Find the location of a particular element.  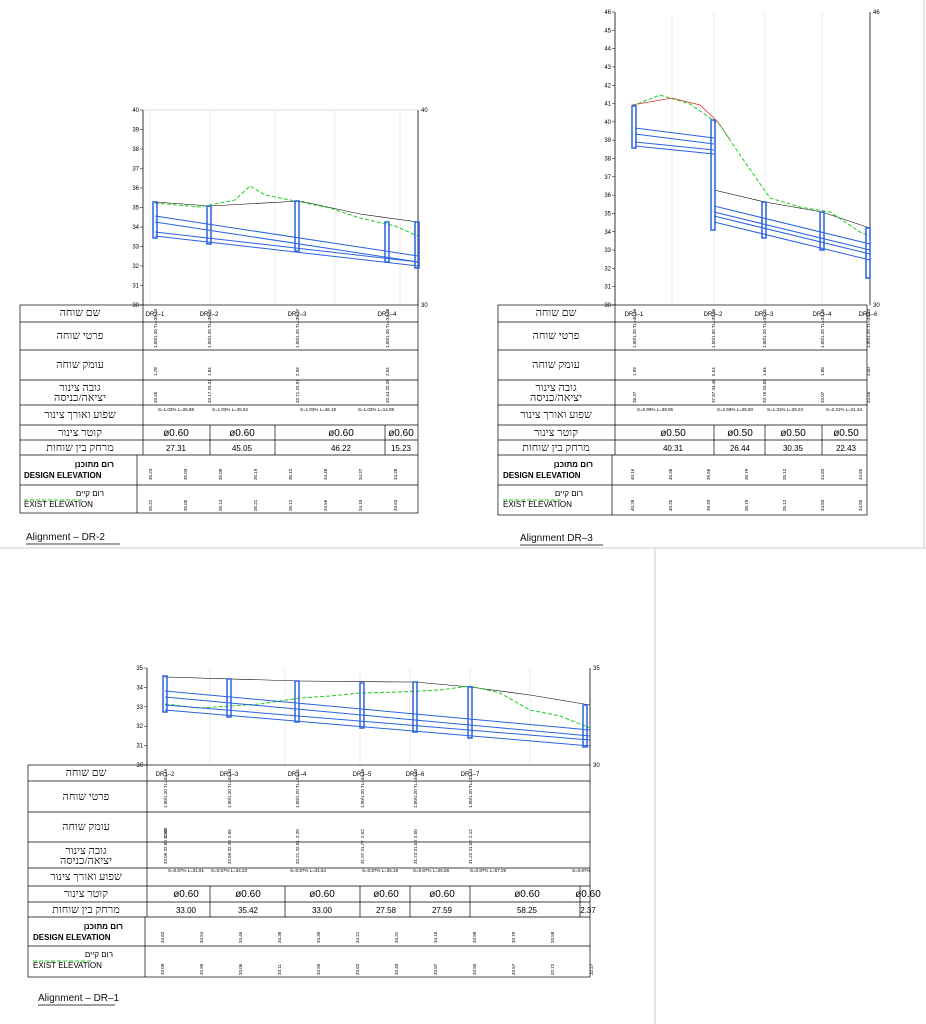

dr1-axis-tick: 34 is located at coordinates (139, 688).